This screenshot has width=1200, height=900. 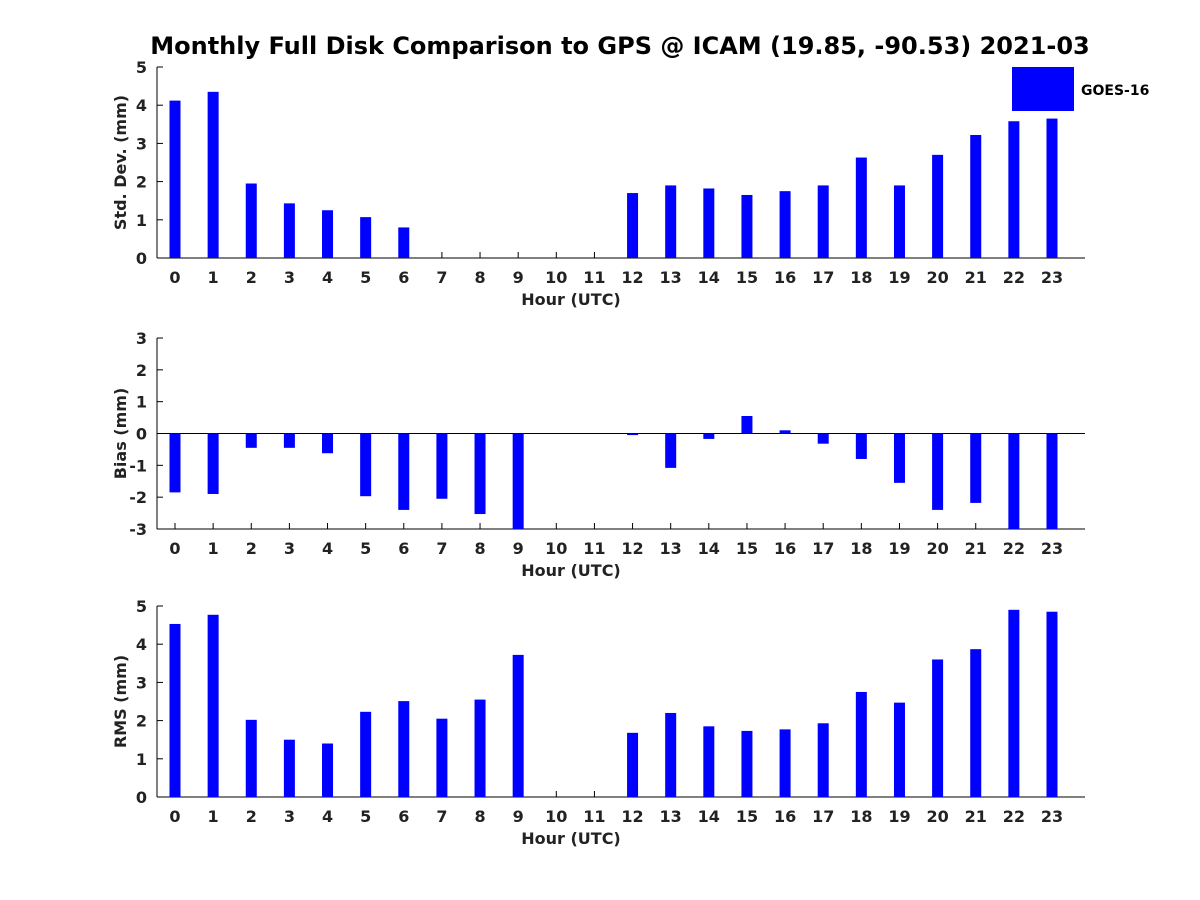 What do you see at coordinates (594, 548) in the screenshot?
I see `x-tick-label: 11` at bounding box center [594, 548].